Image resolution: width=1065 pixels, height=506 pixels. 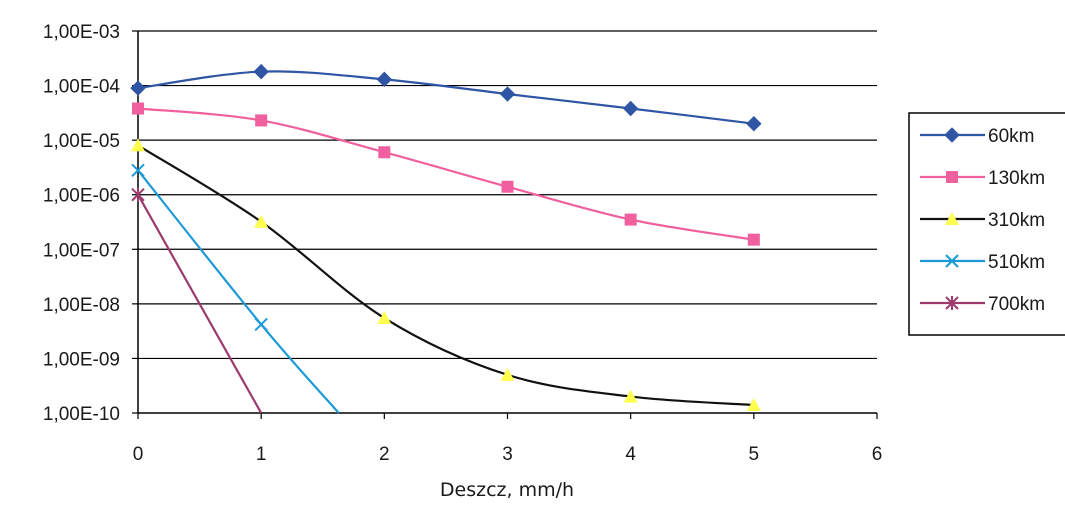 I want to click on y-tick-label: 1,00E-06, so click(x=81, y=196).